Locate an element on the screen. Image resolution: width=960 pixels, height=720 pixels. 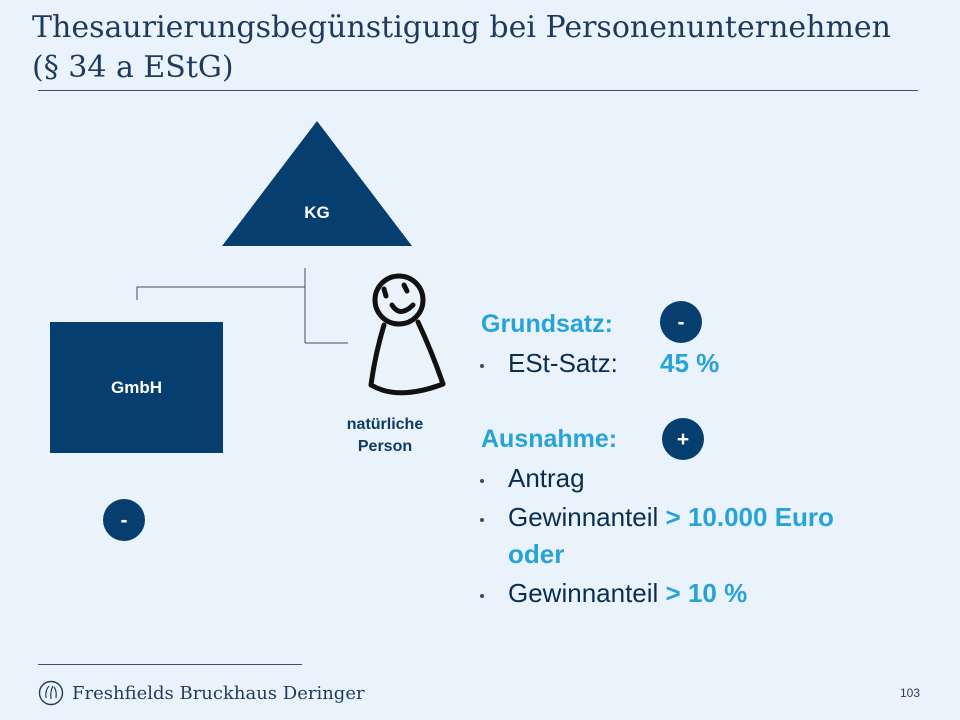
gewinnanteil-euro-label: Gewinnanteil is located at coordinates (587, 517).